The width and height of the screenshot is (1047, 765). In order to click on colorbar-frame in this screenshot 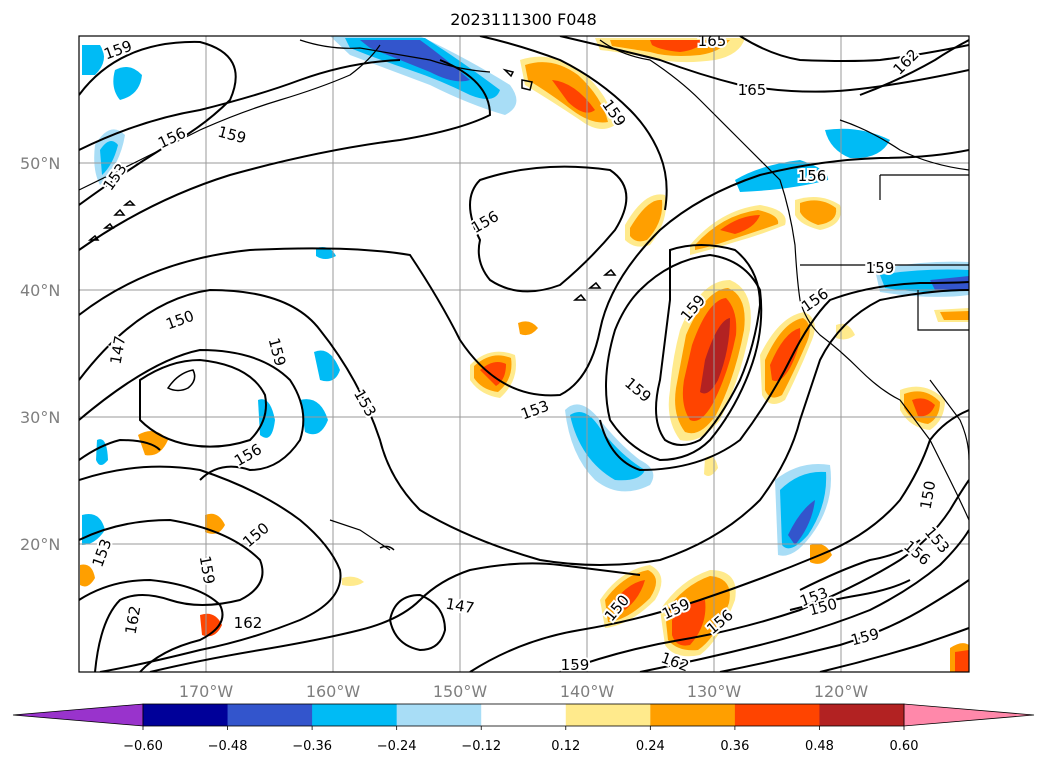, I will do `click(523, 715)`.